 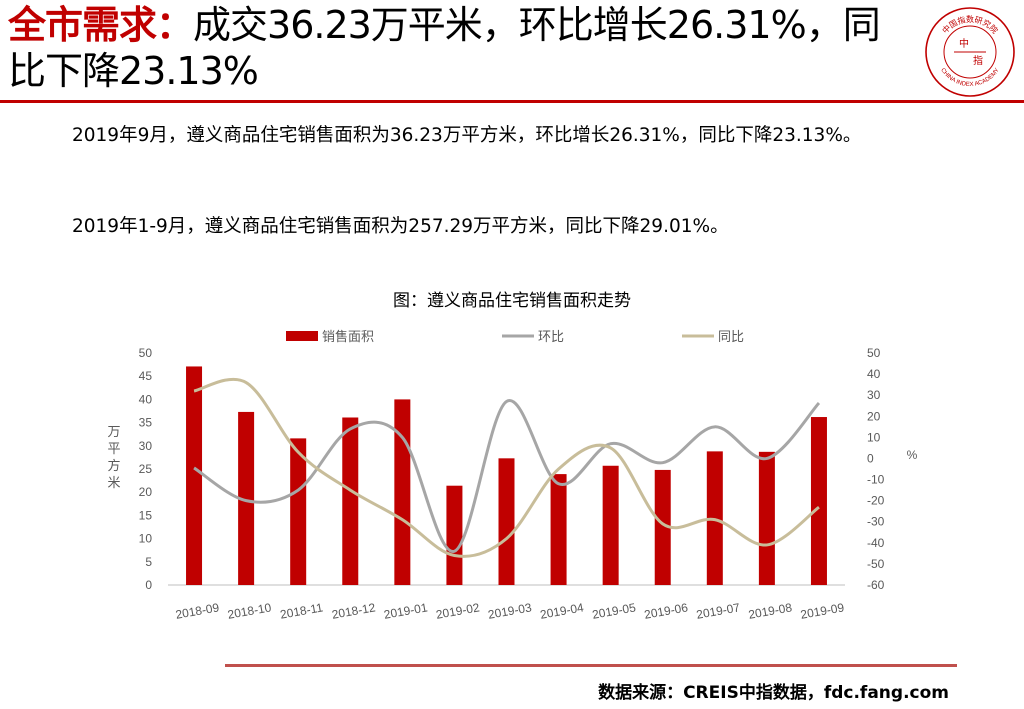 I want to click on x-tick-label: 2018-11, so click(x=301, y=610).